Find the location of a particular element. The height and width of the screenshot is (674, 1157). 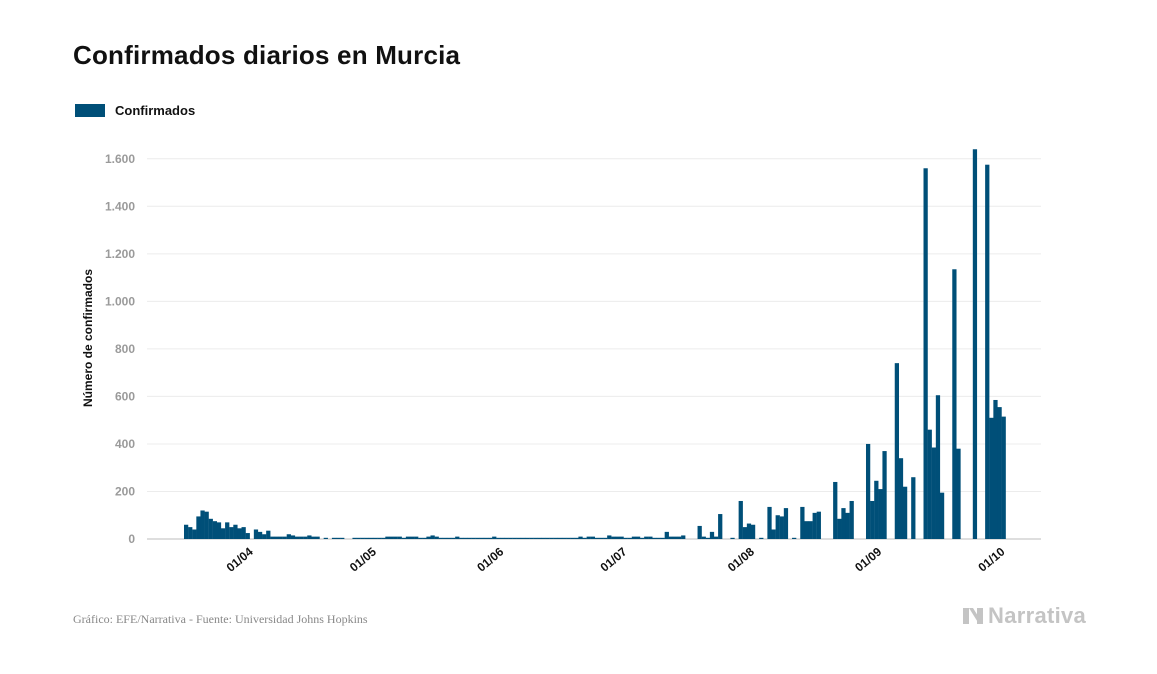

narrativa-logo-icon is located at coordinates (973, 616).